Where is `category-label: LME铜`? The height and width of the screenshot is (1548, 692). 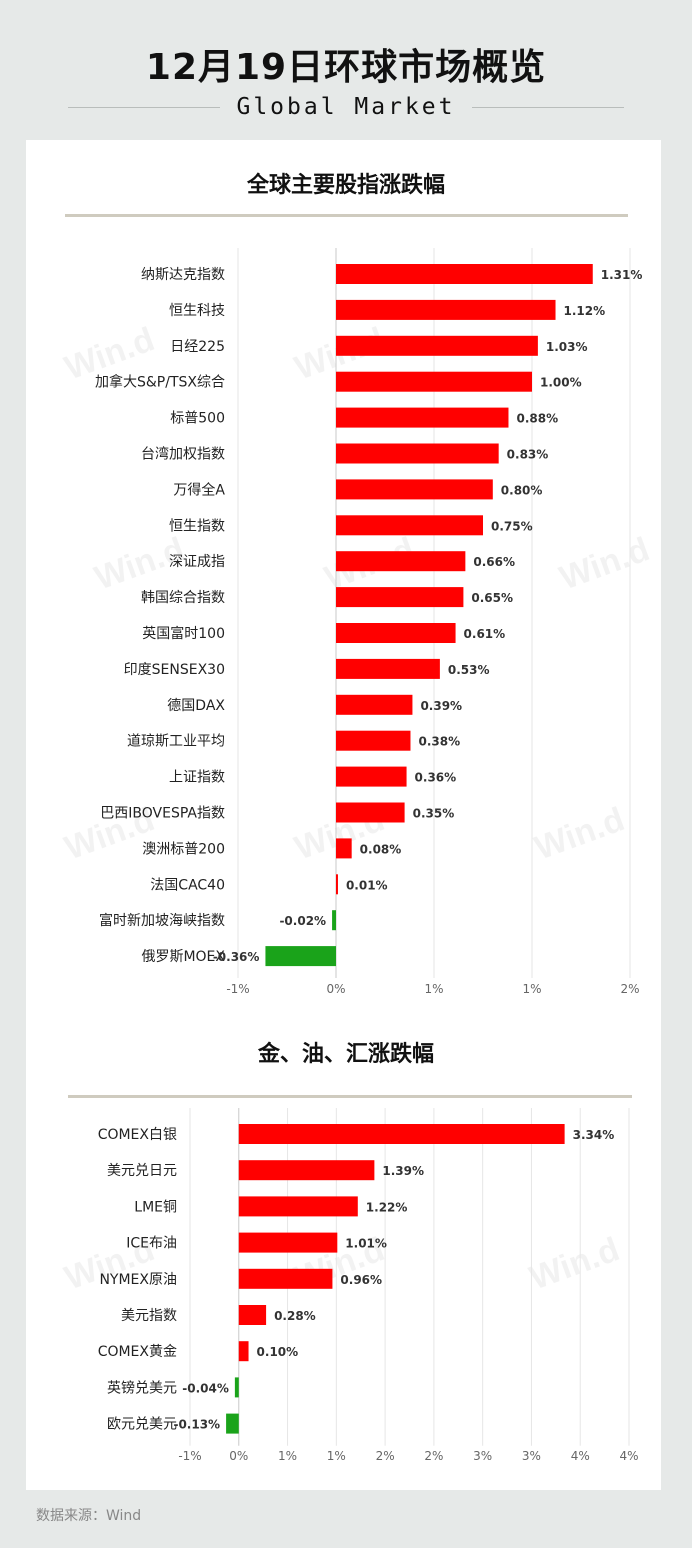
category-label: LME铜 is located at coordinates (155, 1207).